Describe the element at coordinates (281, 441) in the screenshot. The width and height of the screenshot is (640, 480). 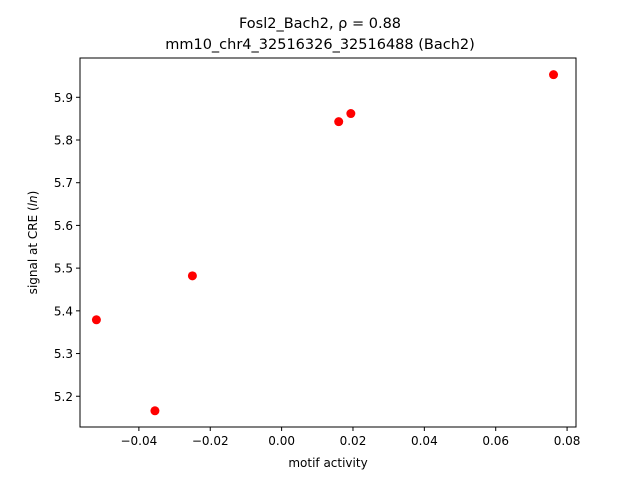
I see `x-tick-label: 0.00` at that location.